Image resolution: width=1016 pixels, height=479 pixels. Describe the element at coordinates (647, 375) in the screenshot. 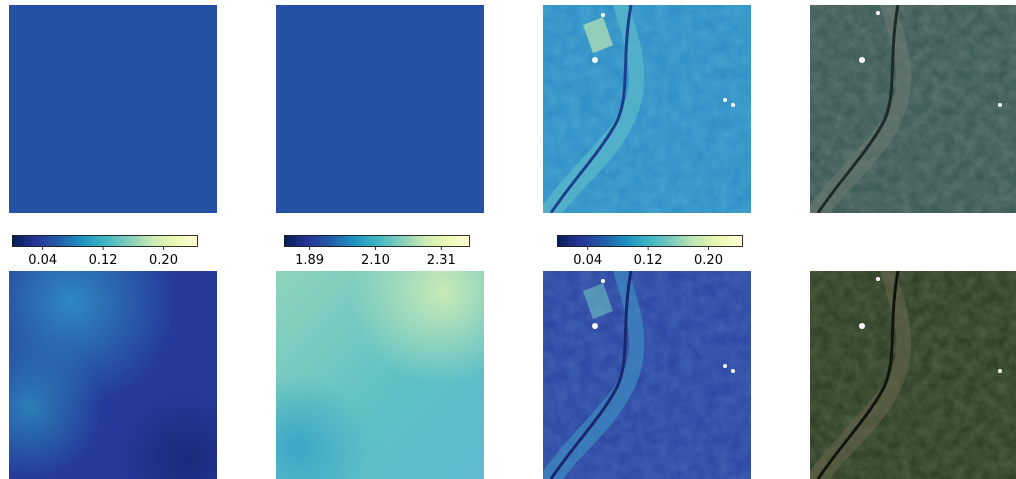

I see `map-panel-r2c3` at that location.